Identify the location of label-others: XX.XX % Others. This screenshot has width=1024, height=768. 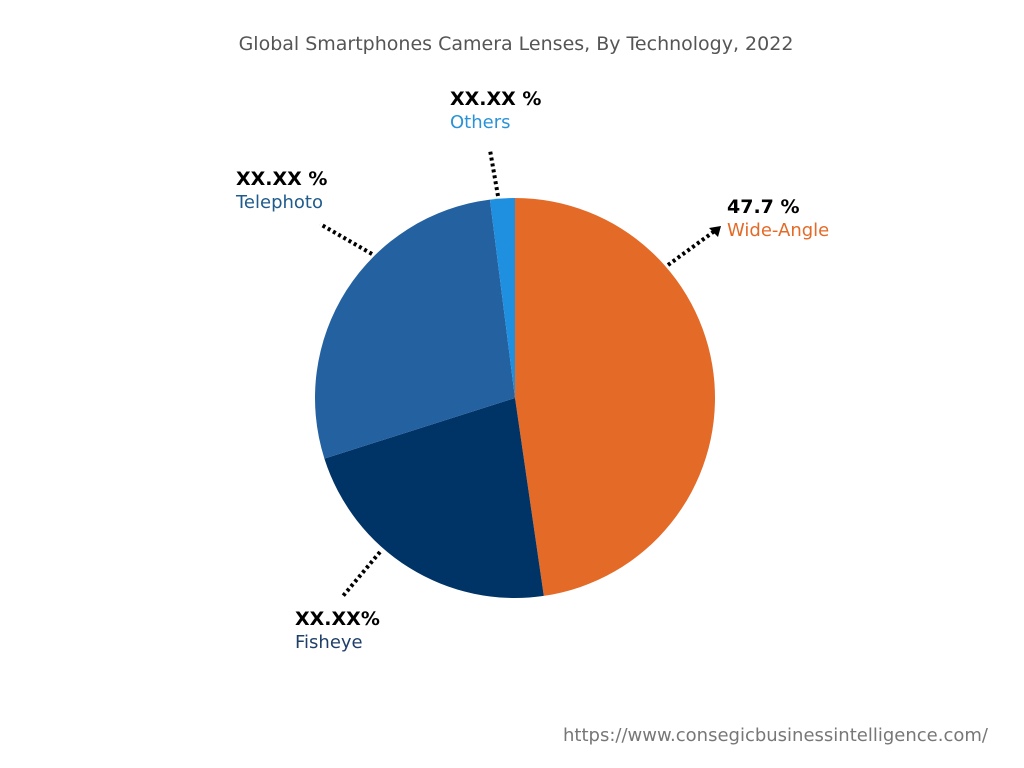
(495, 111).